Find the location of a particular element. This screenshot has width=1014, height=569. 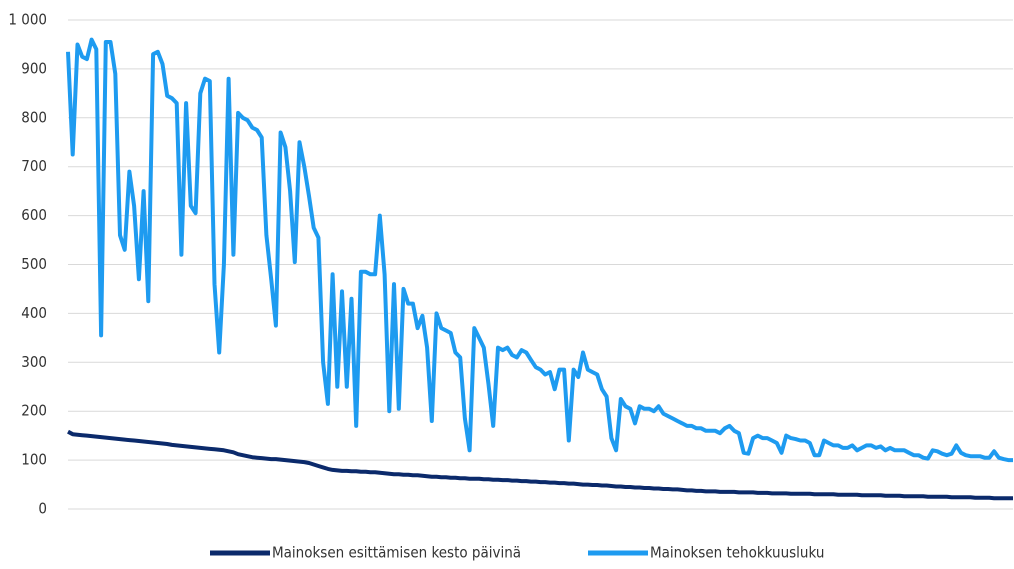

legend-label: Mainoksen esittämisen kesto päivinä is located at coordinates (396, 553).